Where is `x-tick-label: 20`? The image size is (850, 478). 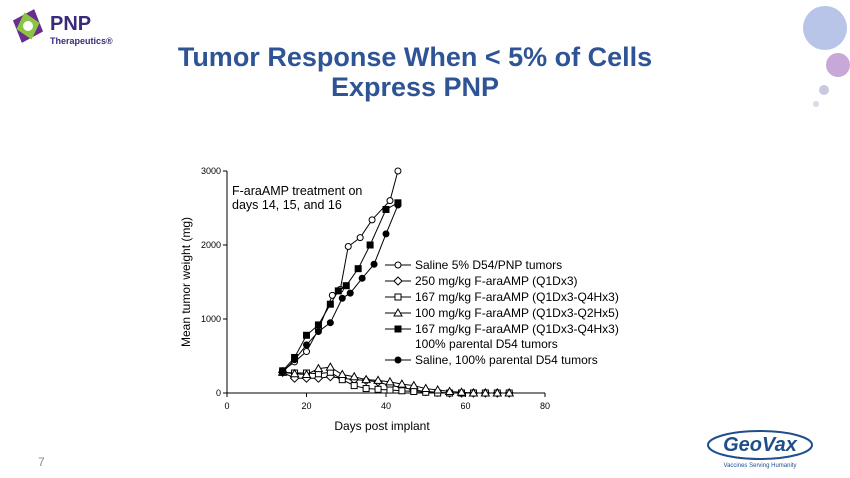
x-tick-label: 20 is located at coordinates (306, 406).